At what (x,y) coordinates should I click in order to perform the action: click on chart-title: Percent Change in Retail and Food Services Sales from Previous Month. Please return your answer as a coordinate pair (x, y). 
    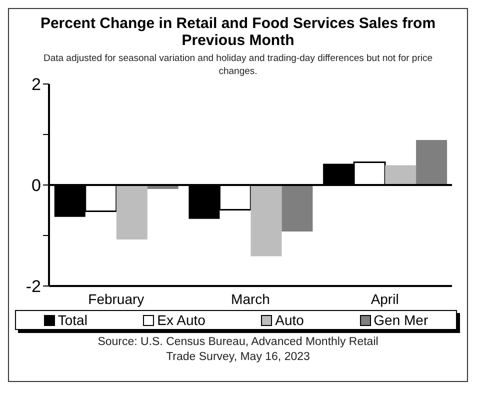
    Looking at the image, I should click on (238, 32).